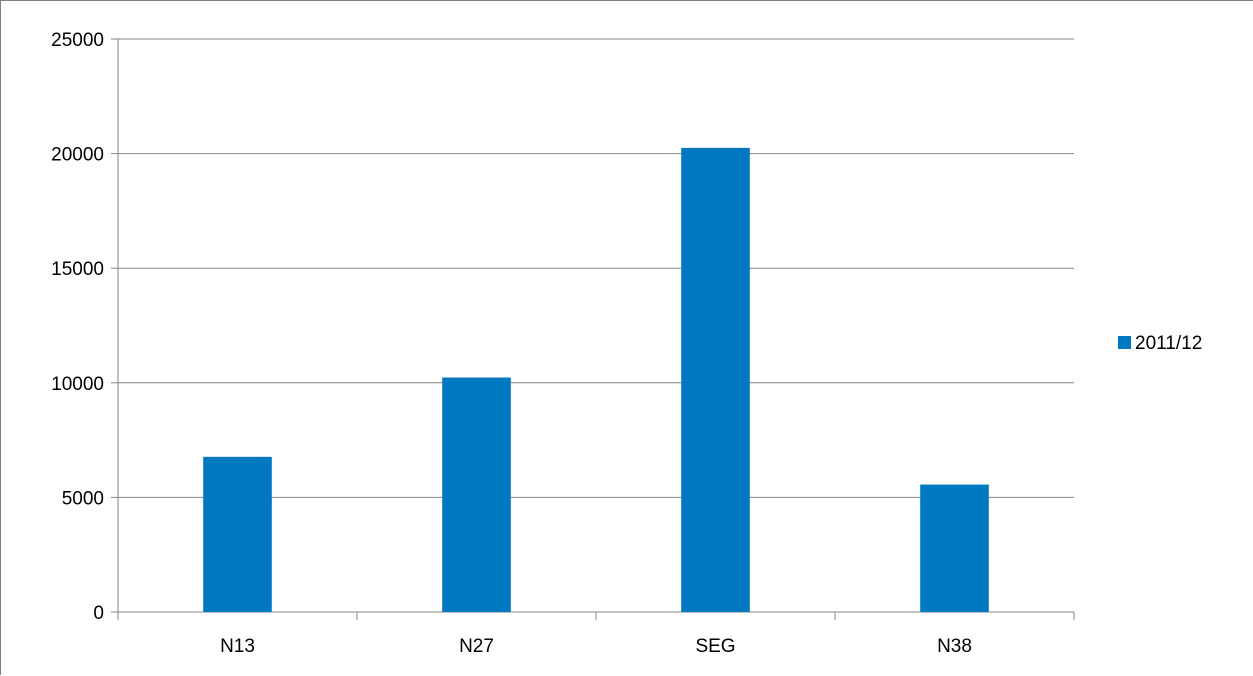 The width and height of the screenshot is (1253, 676). What do you see at coordinates (237, 534) in the screenshot?
I see `bar-n13` at bounding box center [237, 534].